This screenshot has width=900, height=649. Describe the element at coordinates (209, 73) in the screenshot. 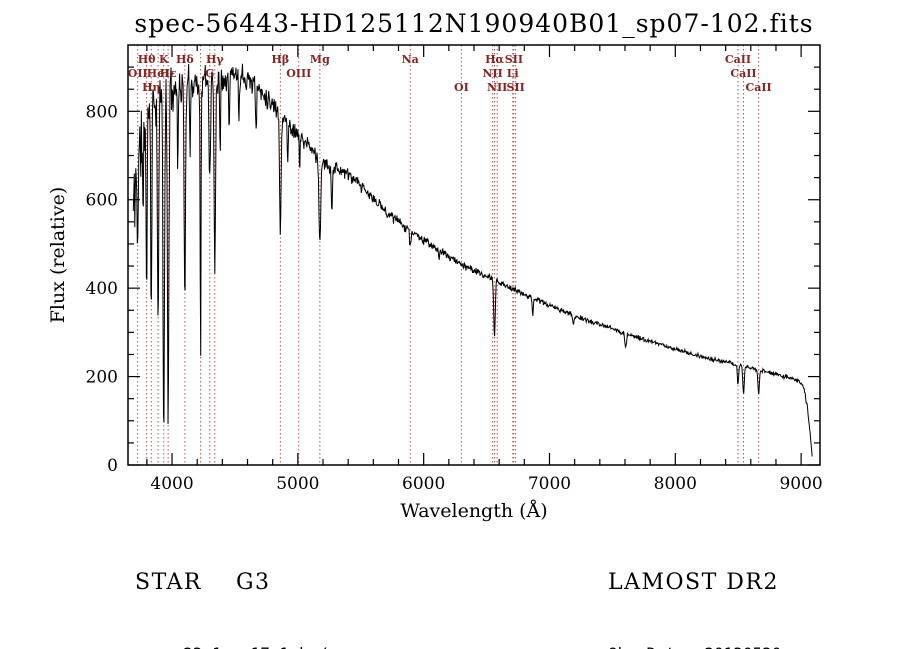

I see `spectral-line-label: G` at that location.